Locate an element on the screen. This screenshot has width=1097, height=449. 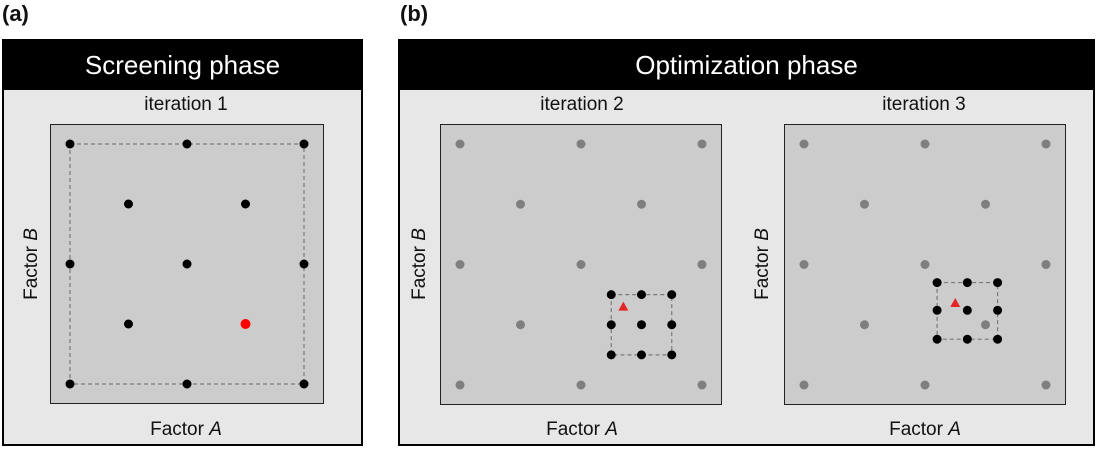
panel-b-label: (b) is located at coordinates (414, 13).